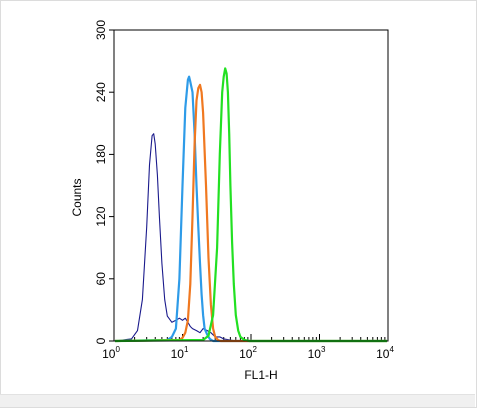  I want to click on x-tick-label: 10², so click(248, 353).